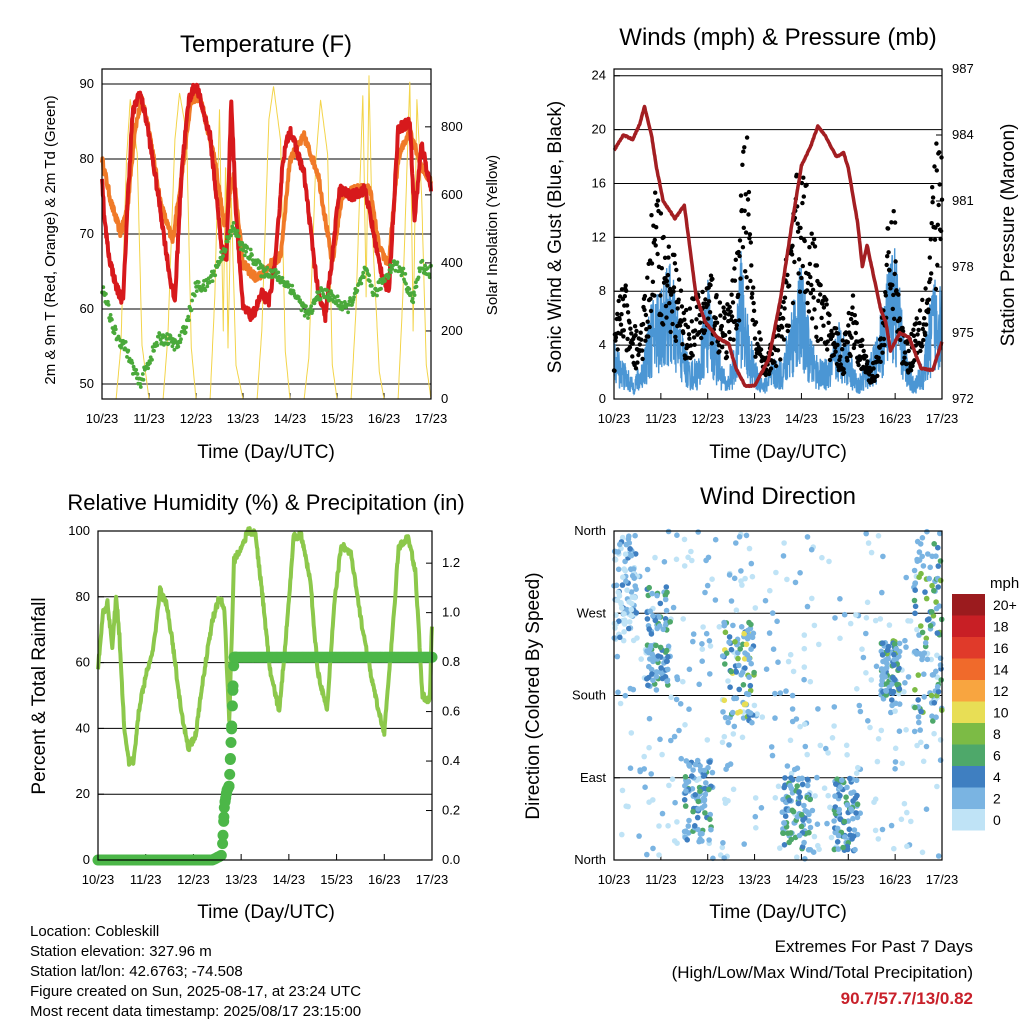 The image size is (1024, 1024). Describe the element at coordinates (822, 972) in the screenshot. I see `extremes-subtitle: (High/Low/Max Wind/Total Precipitation)` at that location.